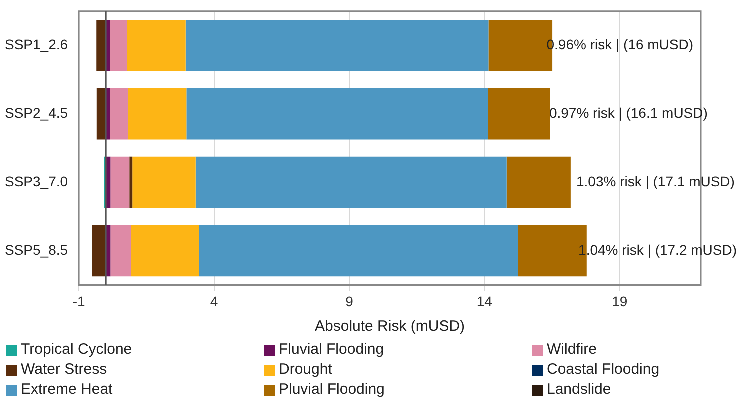  What do you see at coordinates (79, 301) in the screenshot?
I see `x-tick-label: -1` at bounding box center [79, 301].